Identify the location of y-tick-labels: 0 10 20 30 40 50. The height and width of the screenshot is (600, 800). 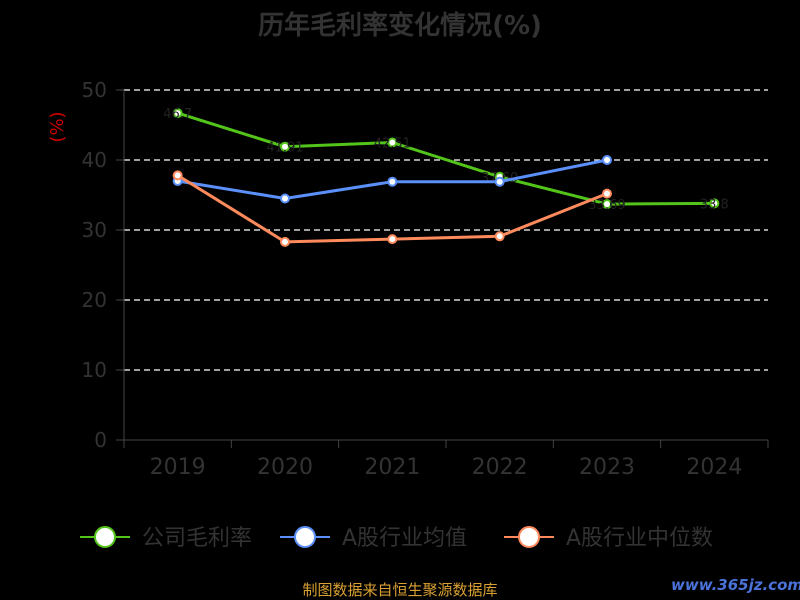
(94, 265).